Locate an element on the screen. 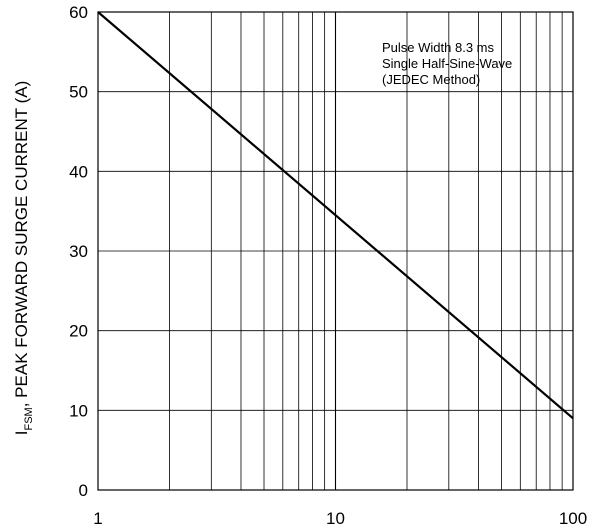 The height and width of the screenshot is (531, 595). y-tick-label: 30 is located at coordinates (78, 251).